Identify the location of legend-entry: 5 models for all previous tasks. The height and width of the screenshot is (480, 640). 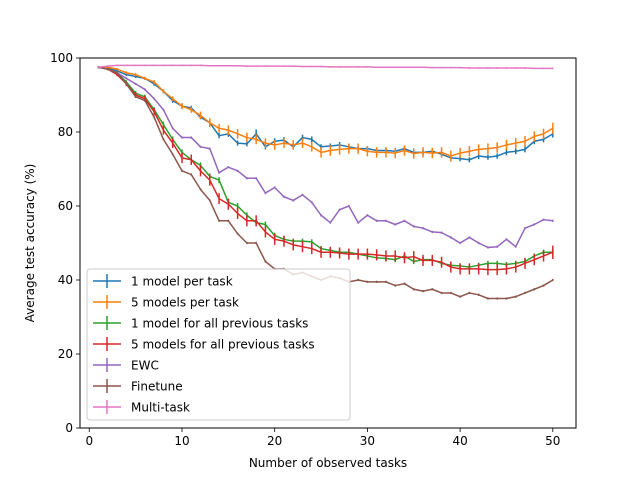
(204, 344).